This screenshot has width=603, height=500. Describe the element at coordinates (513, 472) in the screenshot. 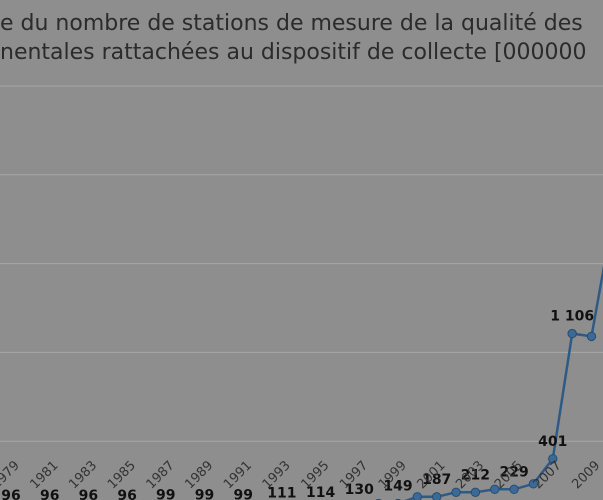

I see `data-label: 229` at that location.